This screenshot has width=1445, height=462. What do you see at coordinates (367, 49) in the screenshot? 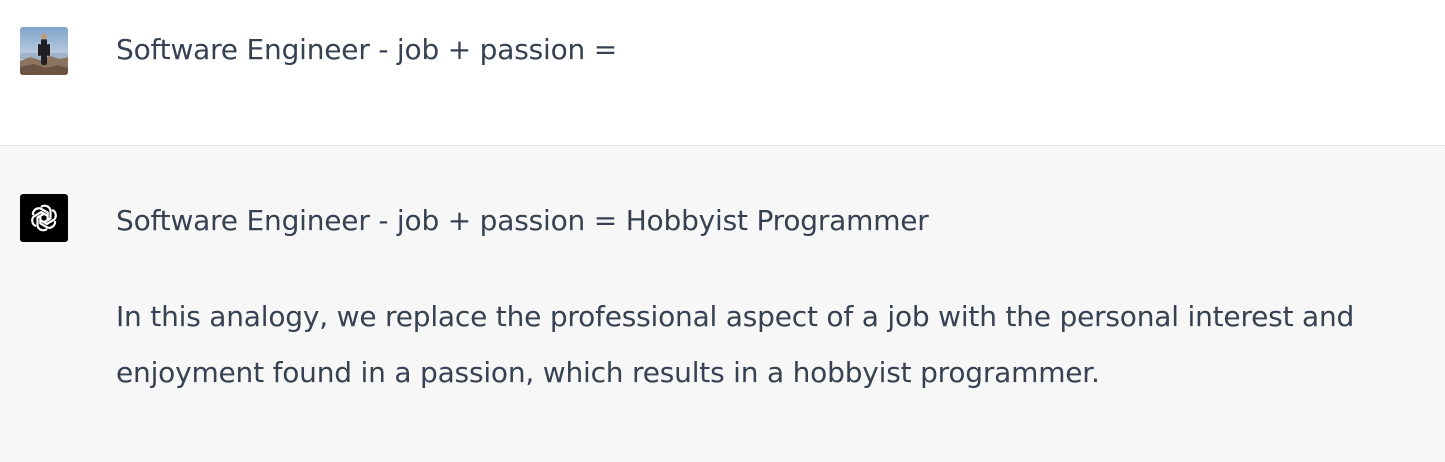
I see `user-message-text: Software Engineer - job + passion =` at bounding box center [367, 49].